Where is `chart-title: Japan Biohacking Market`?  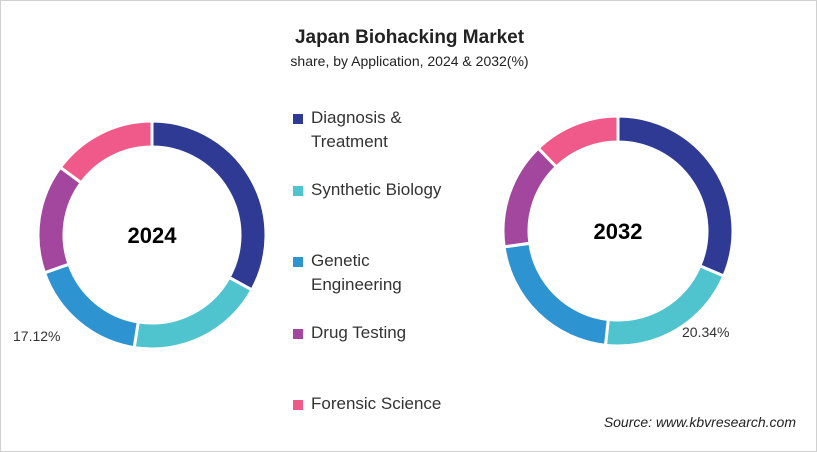 chart-title: Japan Biohacking Market is located at coordinates (409, 37).